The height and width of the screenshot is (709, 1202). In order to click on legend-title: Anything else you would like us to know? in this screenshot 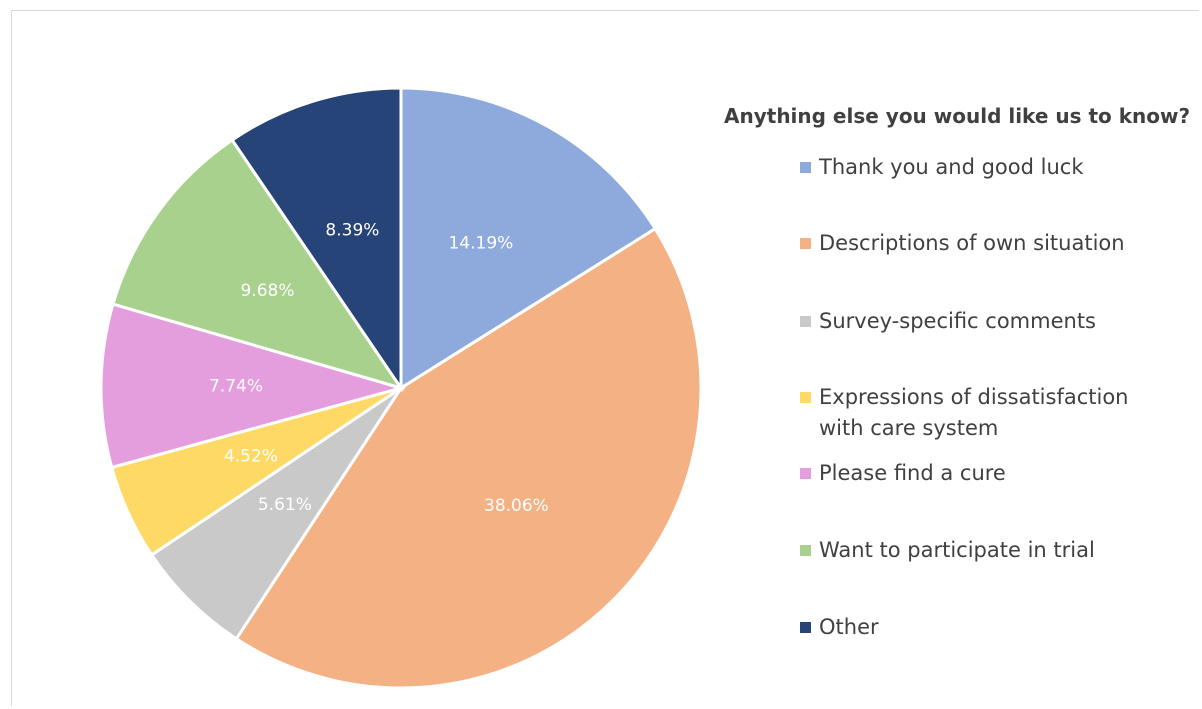, I will do `click(957, 116)`.